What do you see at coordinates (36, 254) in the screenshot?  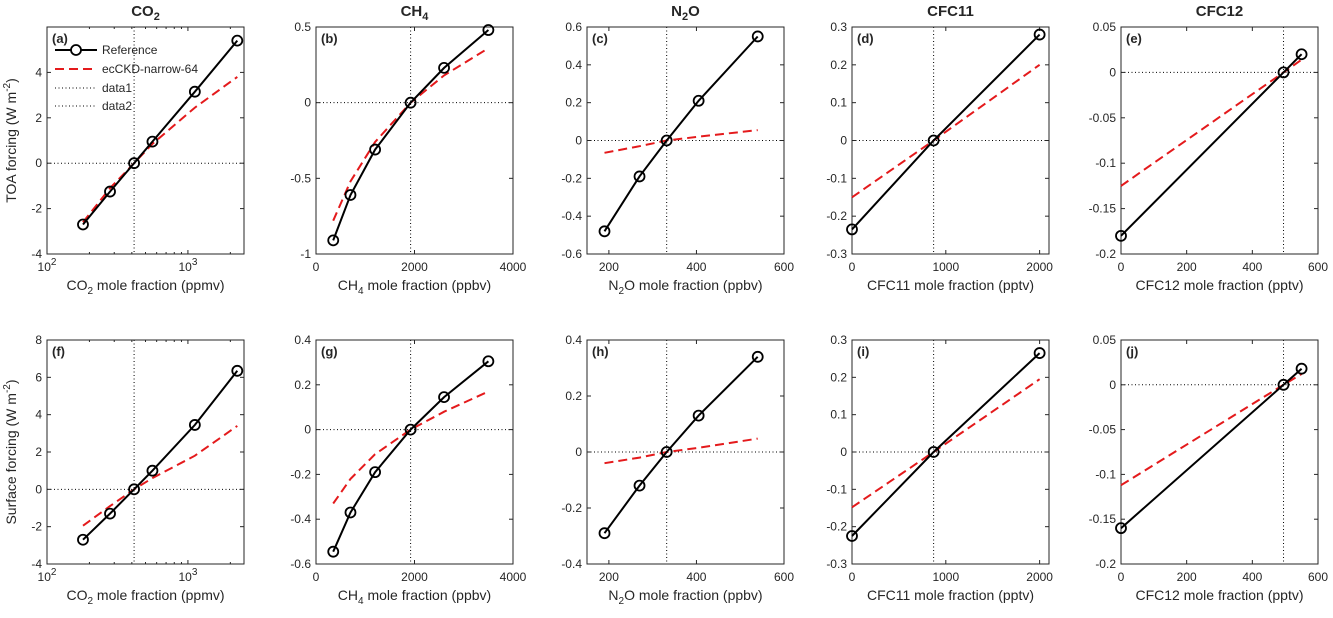 I see `y-tick-label: -4` at bounding box center [36, 254].